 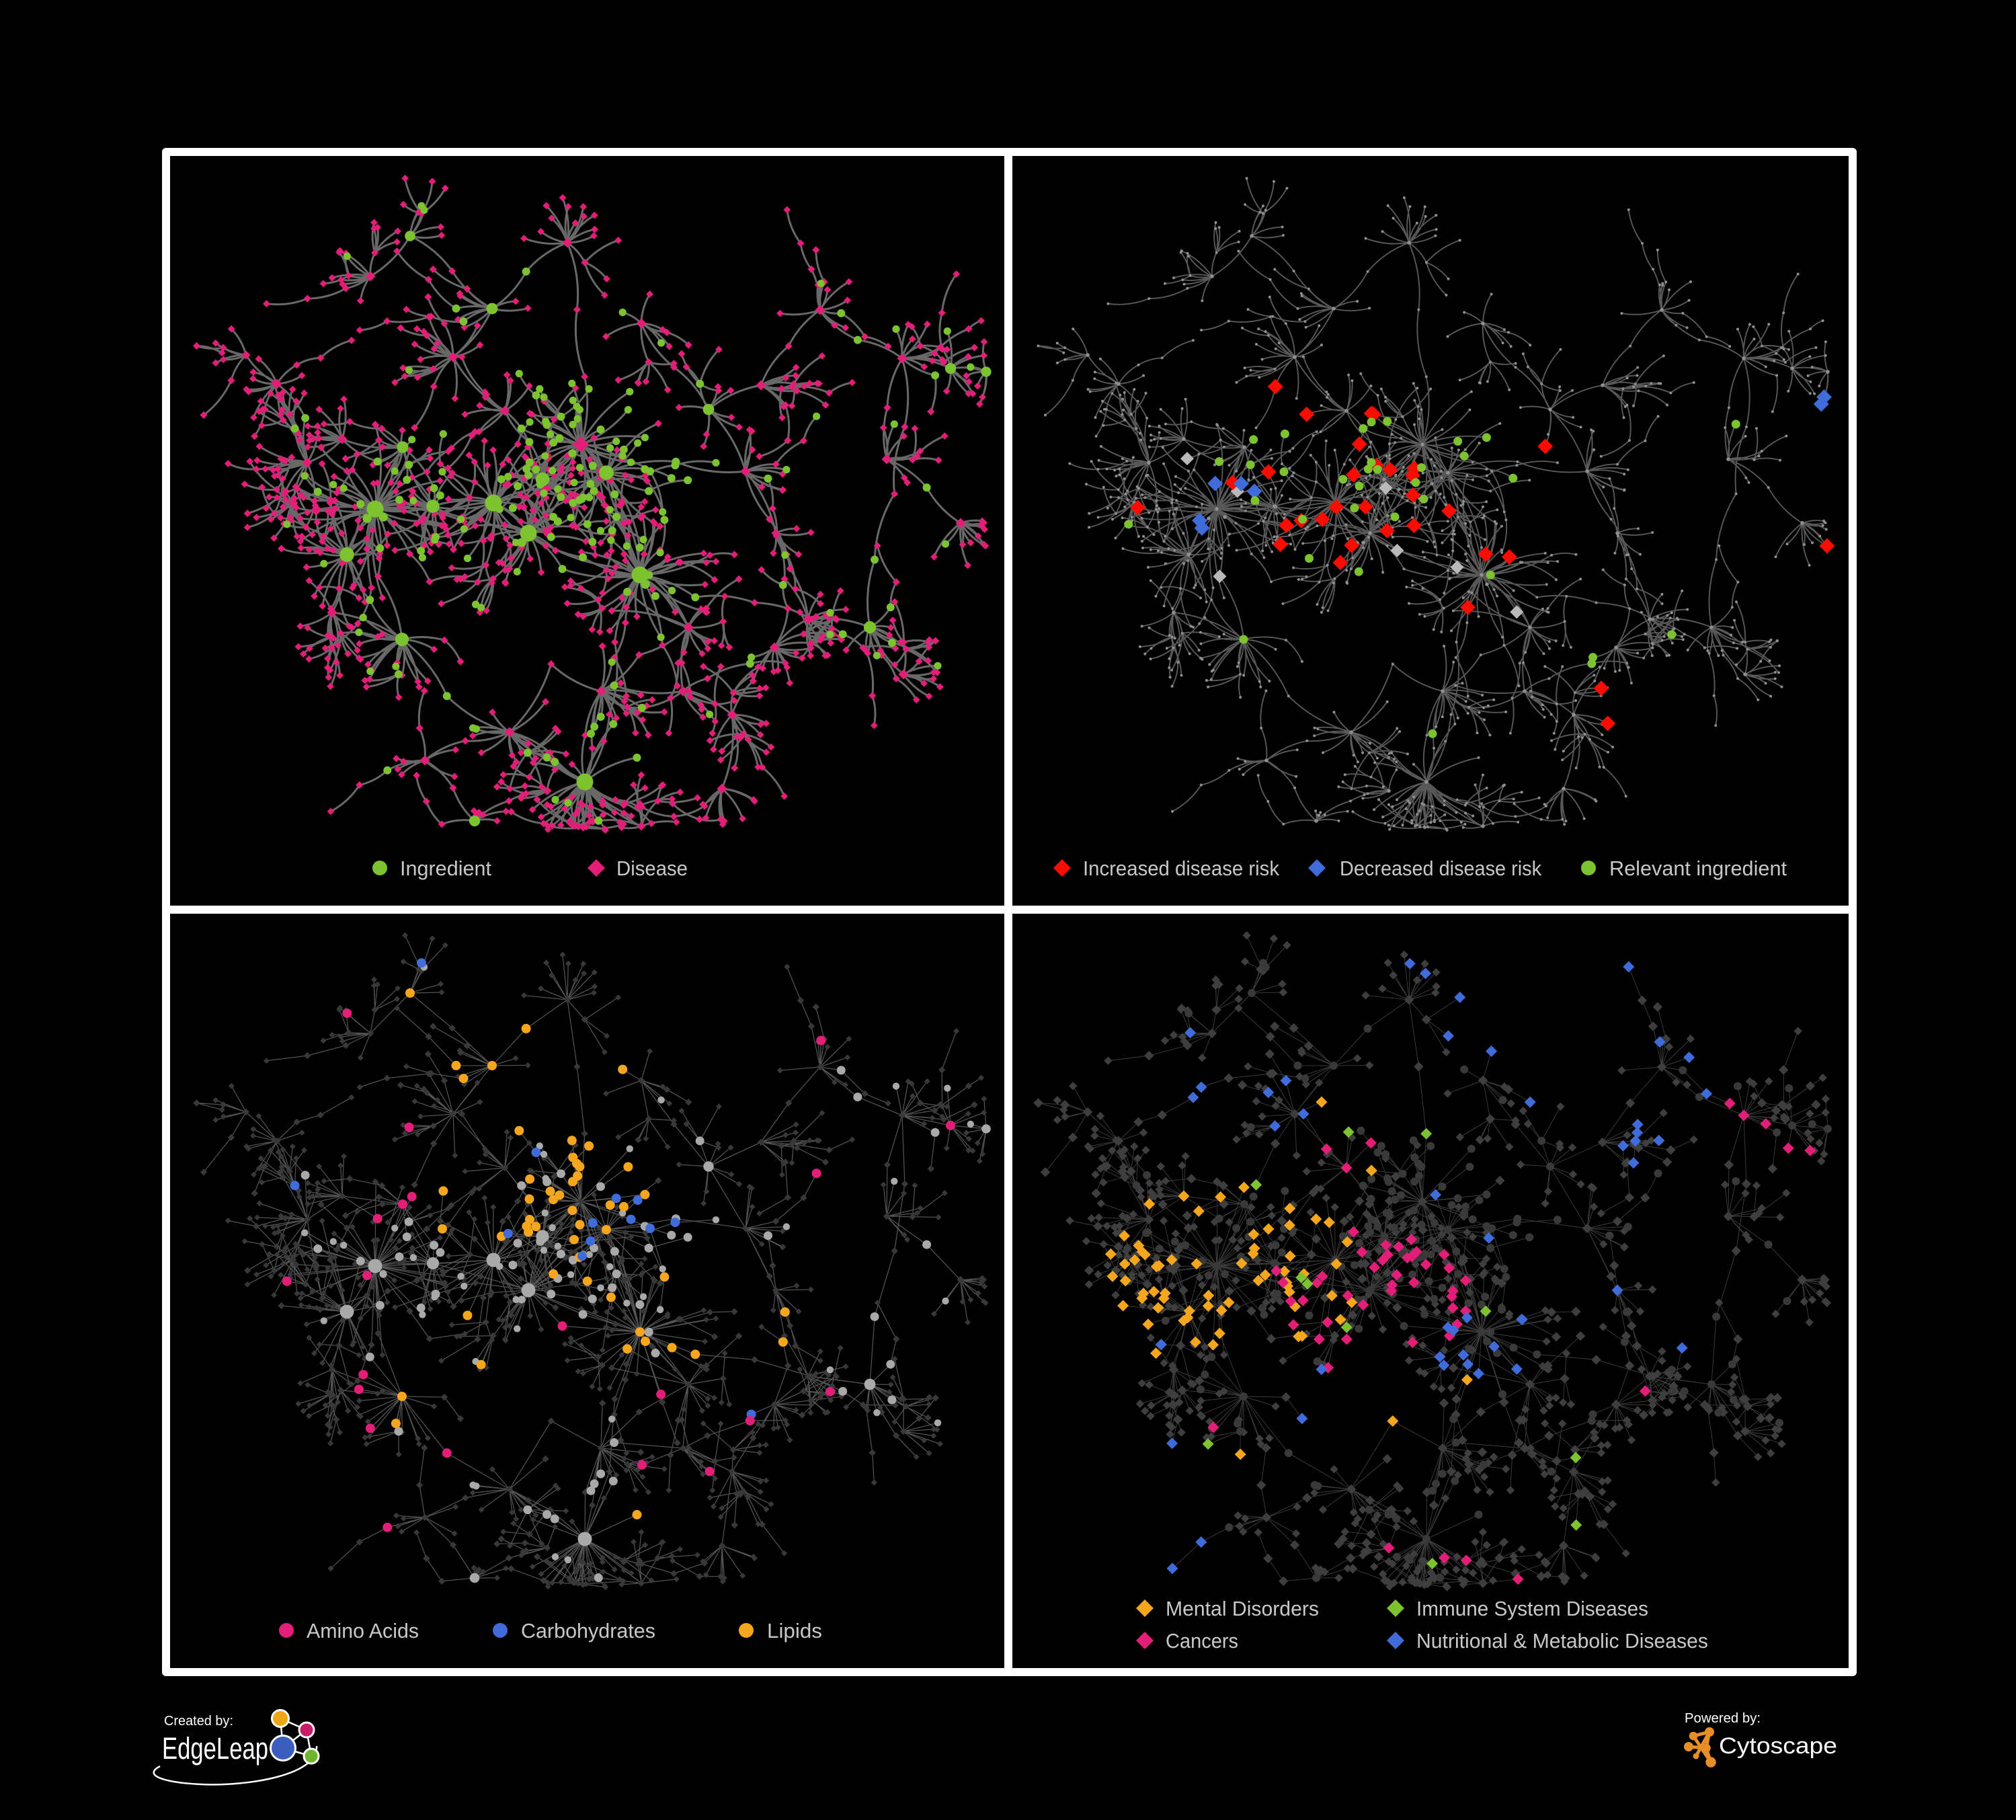 I want to click on svg-text: Disease, so click(x=652, y=868).